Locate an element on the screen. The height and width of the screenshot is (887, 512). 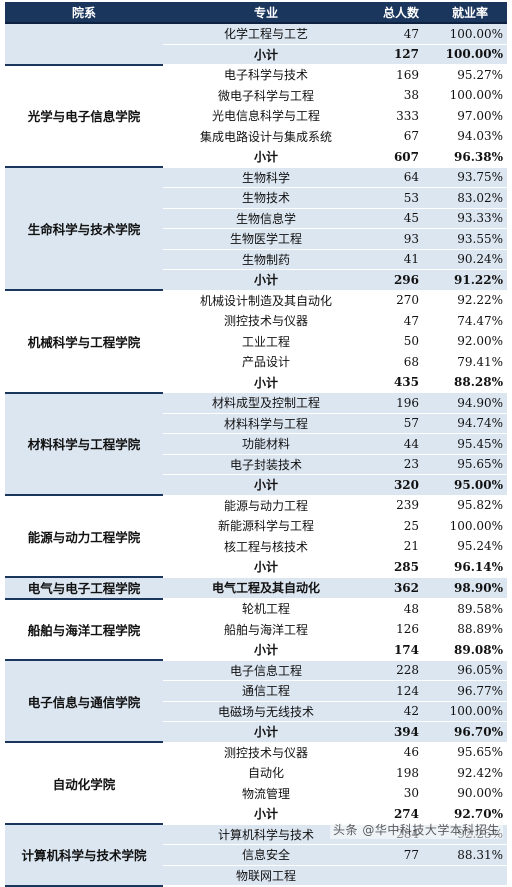
count-cell: 57 is located at coordinates (401, 423).